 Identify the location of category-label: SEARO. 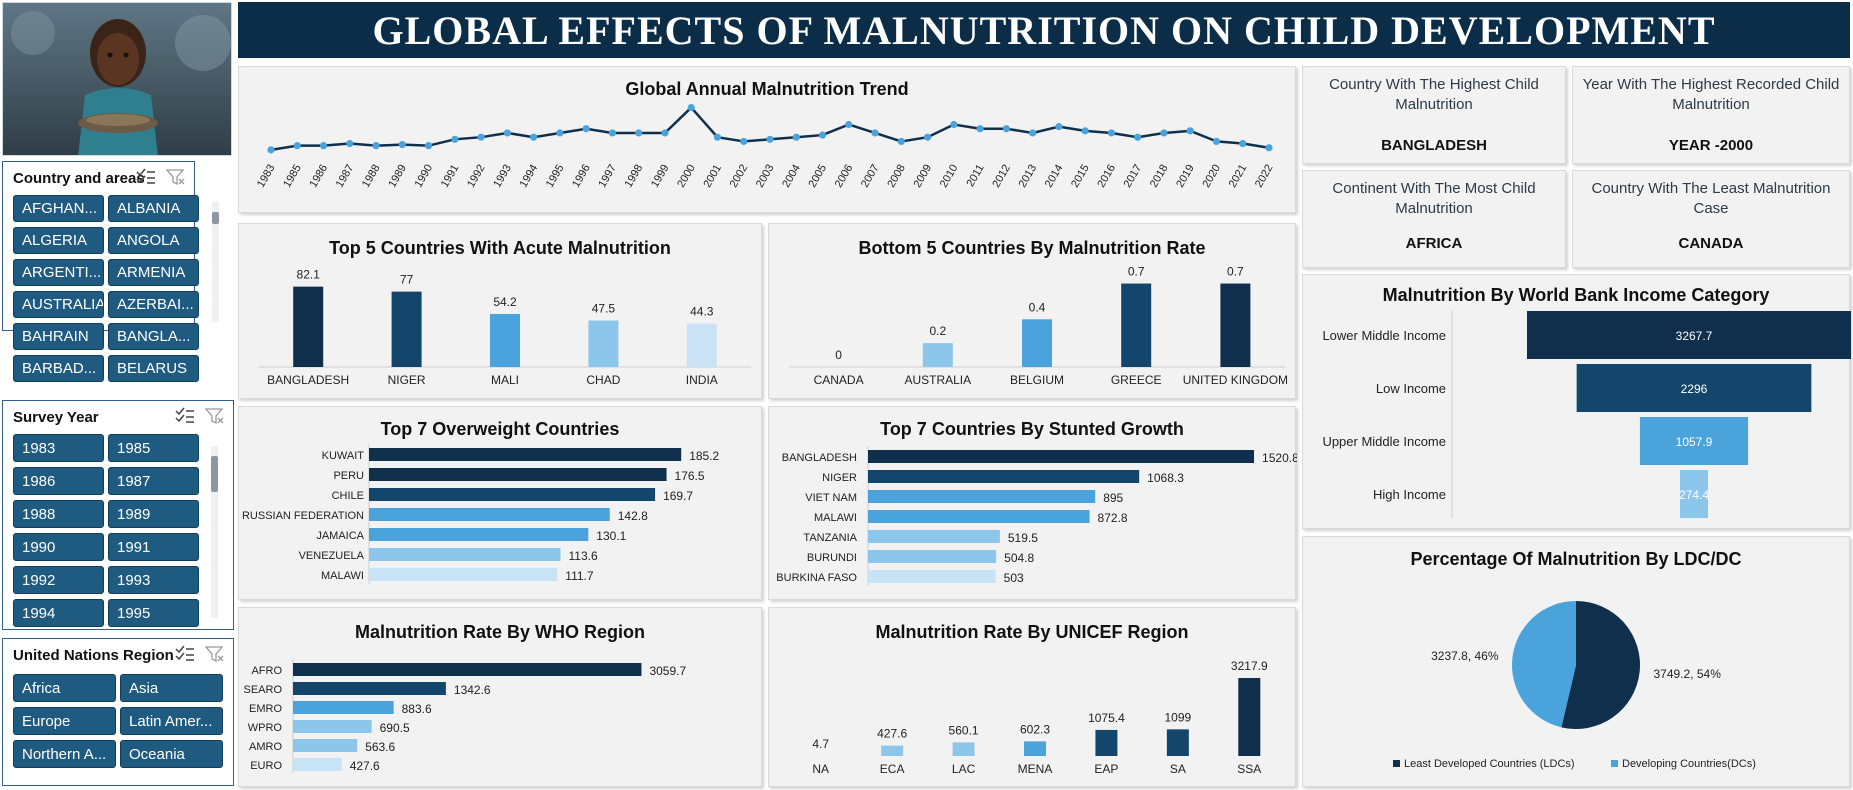
(262, 690).